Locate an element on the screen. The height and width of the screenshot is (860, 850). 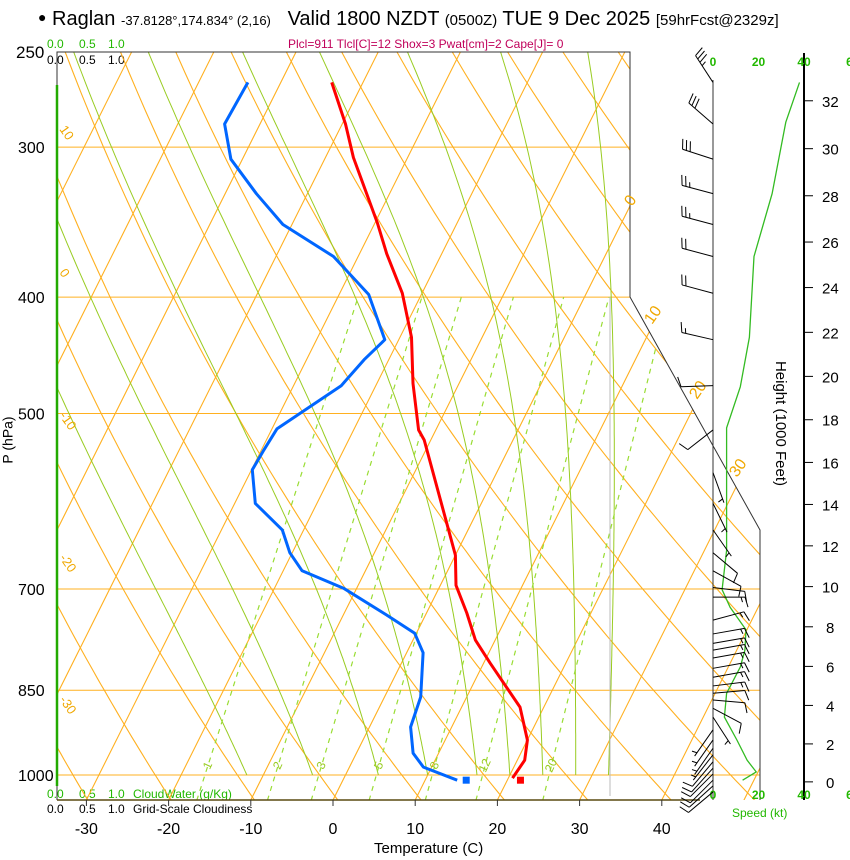
mixing-ratio-label-1: 1 is located at coordinates (208, 765).